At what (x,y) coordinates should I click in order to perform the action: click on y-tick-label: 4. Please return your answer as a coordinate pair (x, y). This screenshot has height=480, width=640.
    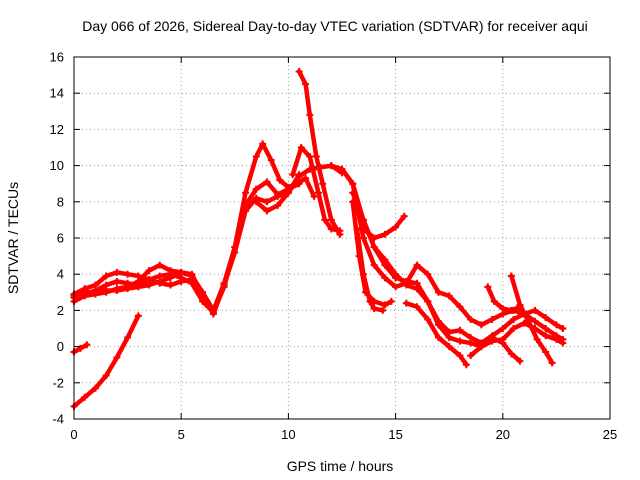
    Looking at the image, I should click on (60, 274).